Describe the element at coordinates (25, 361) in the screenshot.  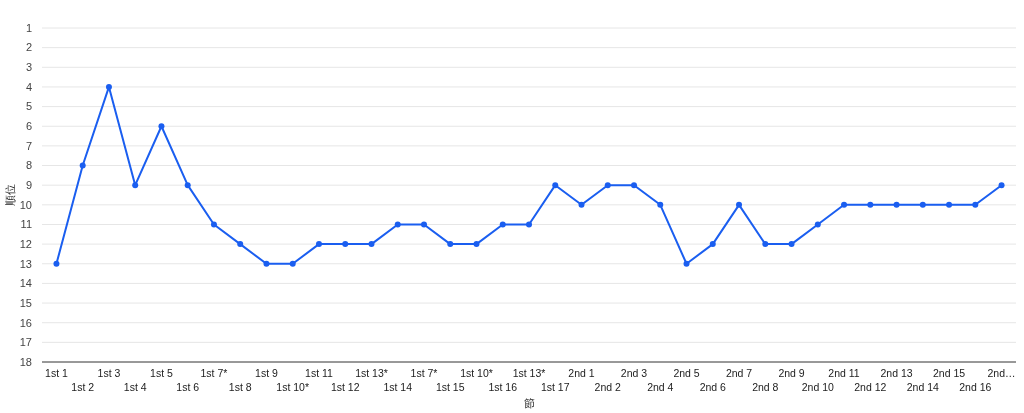
I see `y-tick-label: 18` at that location.